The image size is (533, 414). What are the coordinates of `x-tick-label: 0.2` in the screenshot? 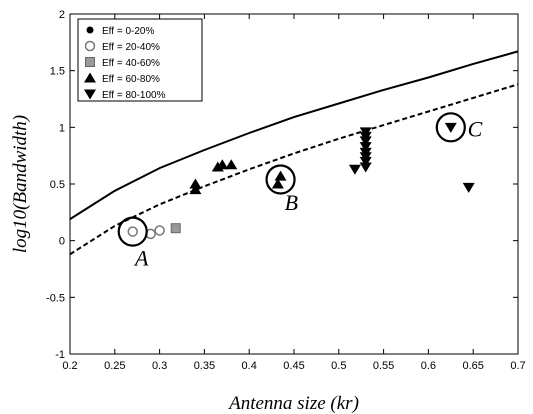 It's located at (69, 366).